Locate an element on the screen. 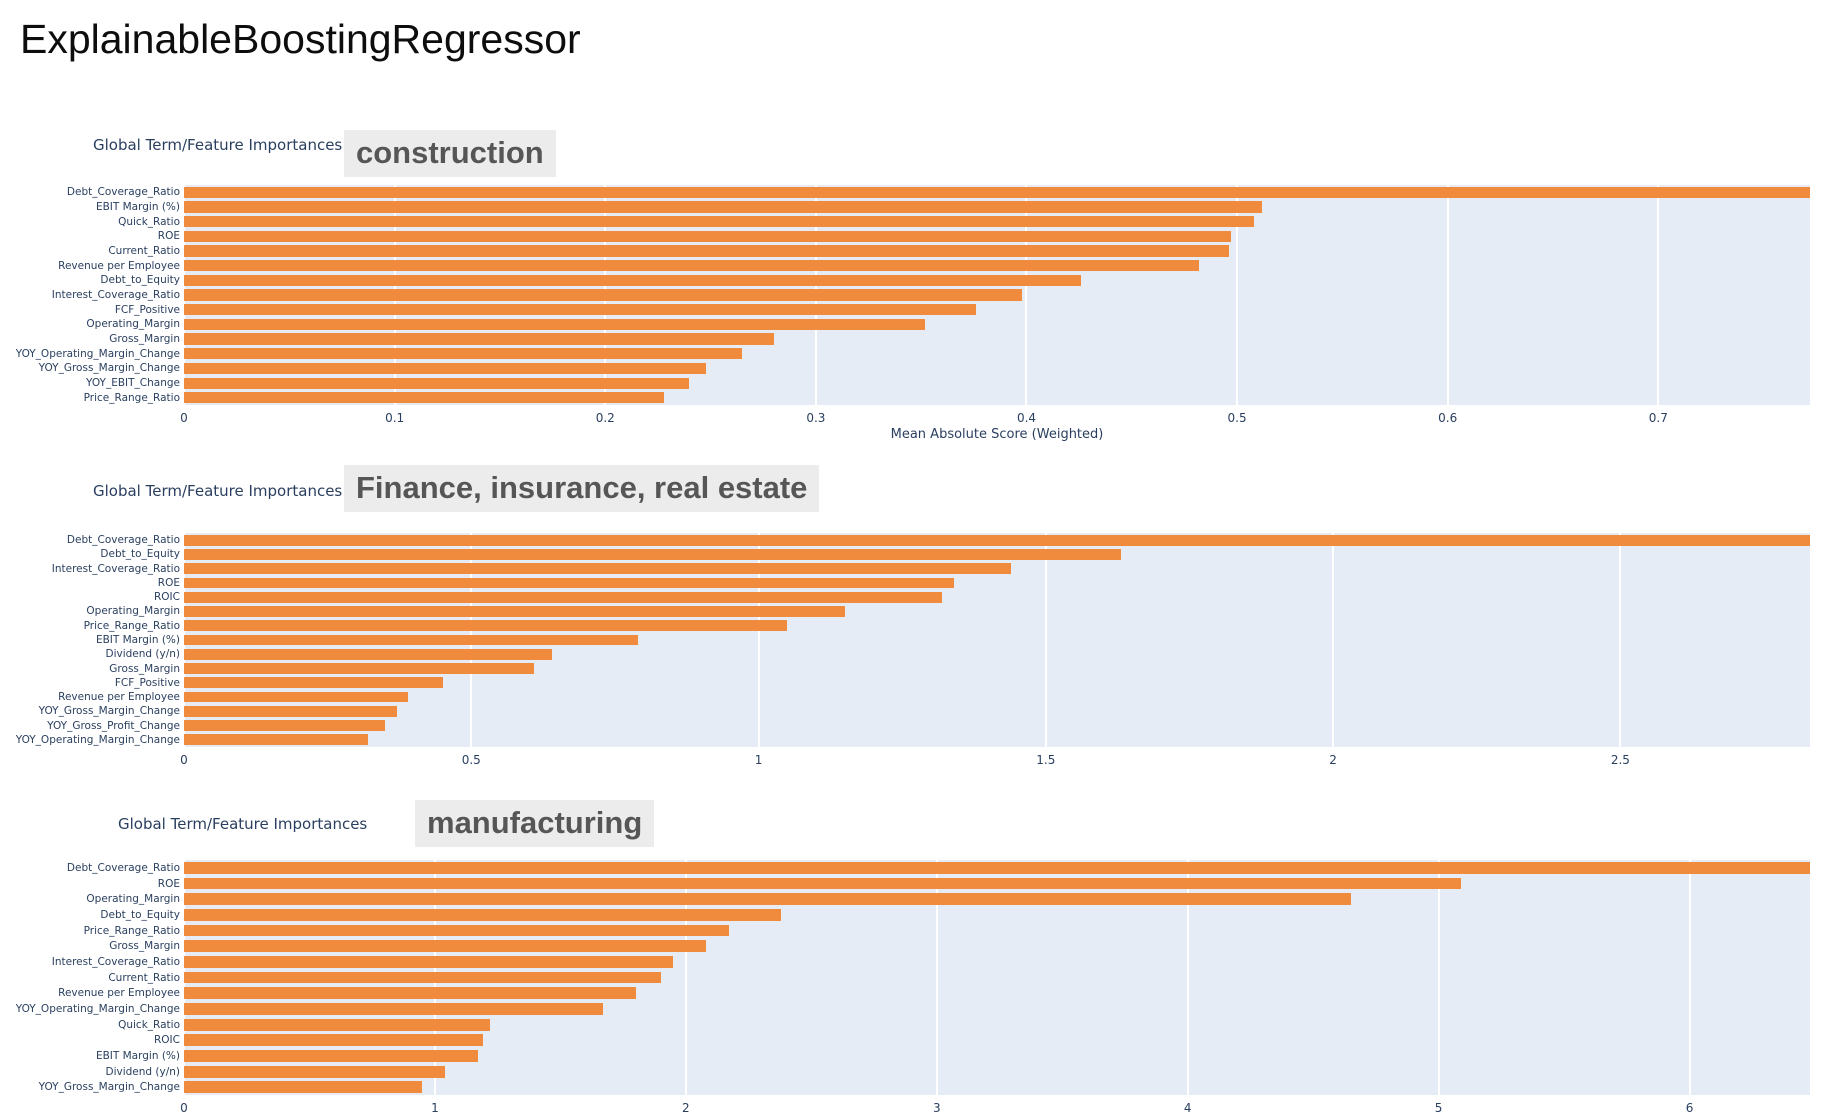 Image resolution: width=1840 pixels, height=1120 pixels. feature-label: FCF_Positive is located at coordinates (147, 309).